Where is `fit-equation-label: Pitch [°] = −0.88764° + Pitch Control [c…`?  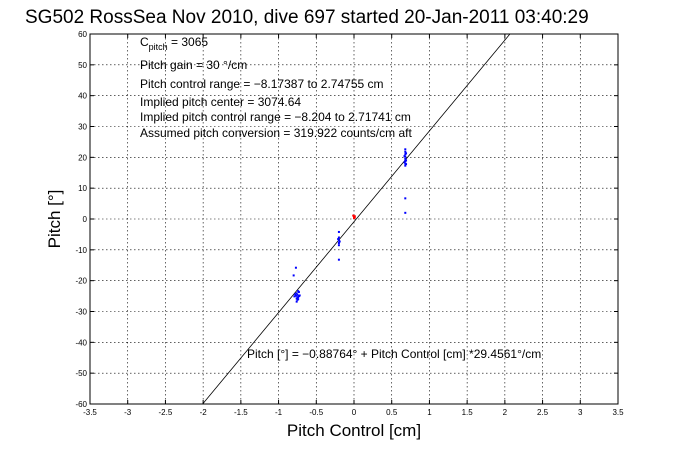
fit-equation-label: Pitch [°] = −0.88764° + Pitch Control [c… is located at coordinates (394, 354).